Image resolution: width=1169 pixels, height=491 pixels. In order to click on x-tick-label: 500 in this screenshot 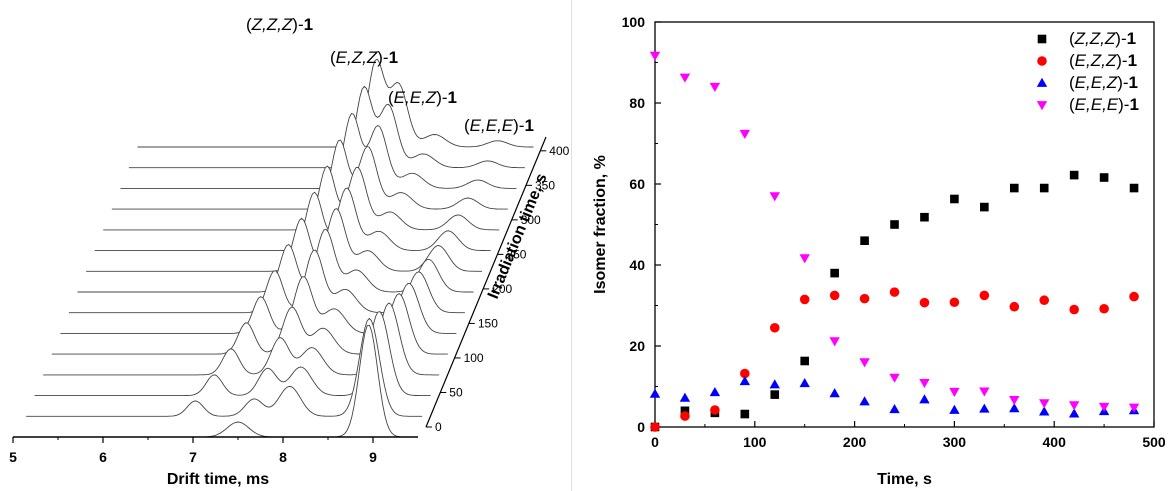, I will do `click(1154, 442)`.